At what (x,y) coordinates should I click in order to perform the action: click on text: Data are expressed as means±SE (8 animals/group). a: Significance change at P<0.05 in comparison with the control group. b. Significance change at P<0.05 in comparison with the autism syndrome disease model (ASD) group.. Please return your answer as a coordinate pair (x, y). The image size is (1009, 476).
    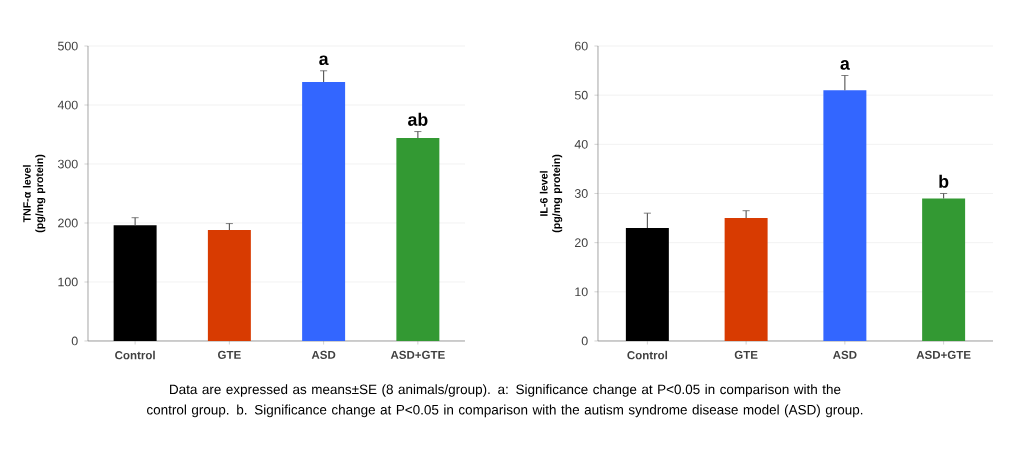
    Looking at the image, I should click on (505, 401).